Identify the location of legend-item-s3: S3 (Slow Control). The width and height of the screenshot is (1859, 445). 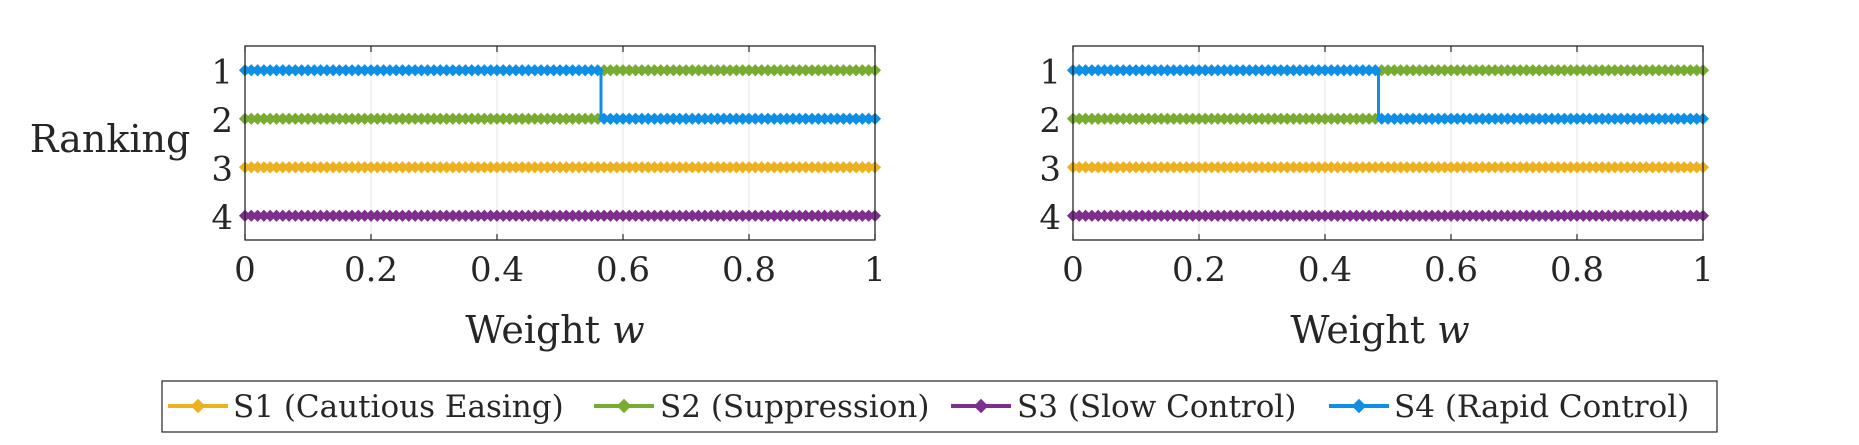
(1123, 407).